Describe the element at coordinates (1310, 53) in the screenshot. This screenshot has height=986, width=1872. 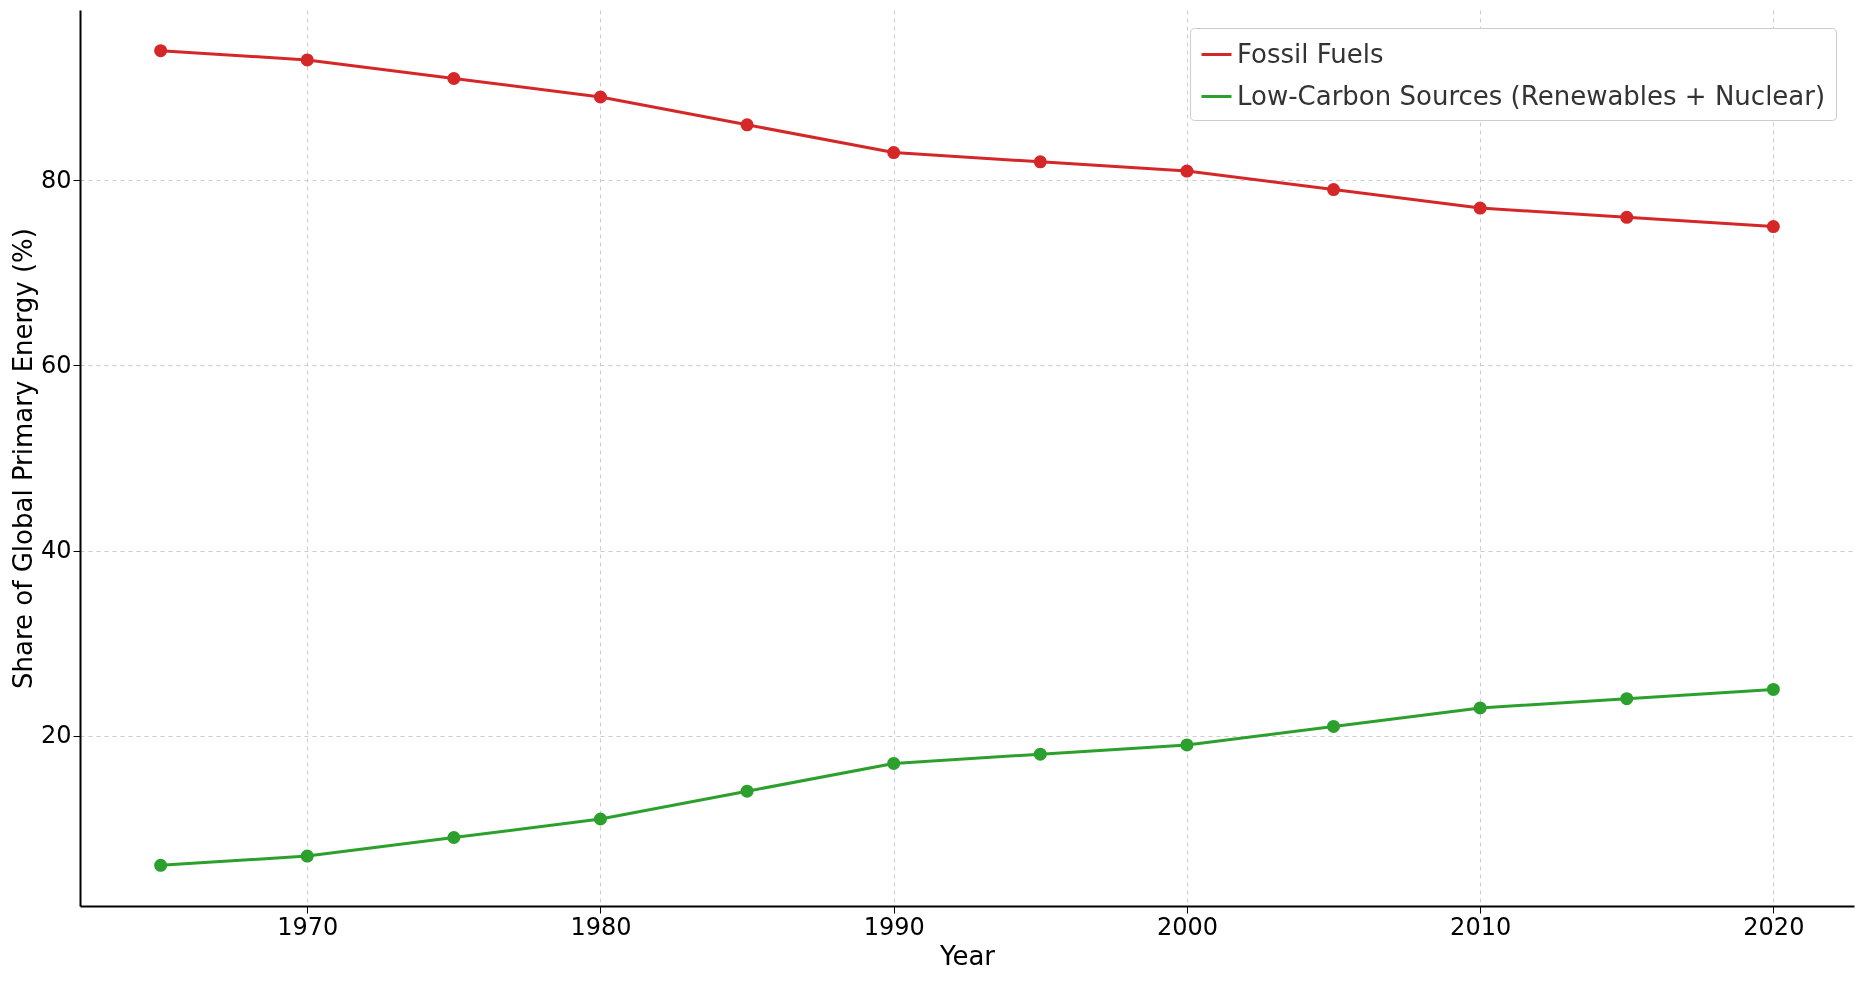
I see `legend-label: Fossil Fuels` at that location.